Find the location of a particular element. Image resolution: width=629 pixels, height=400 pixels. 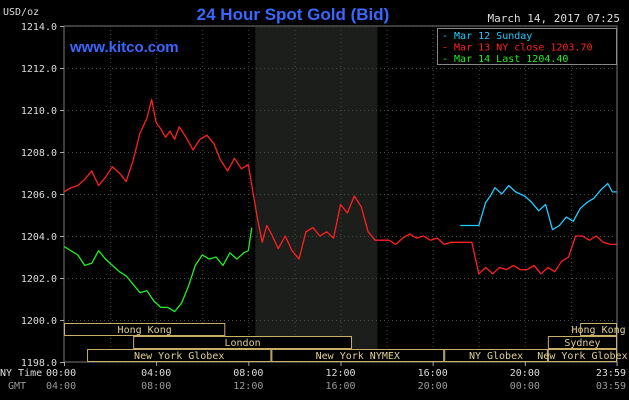

y-tick-label: 1214.0 is located at coordinates (39, 27).